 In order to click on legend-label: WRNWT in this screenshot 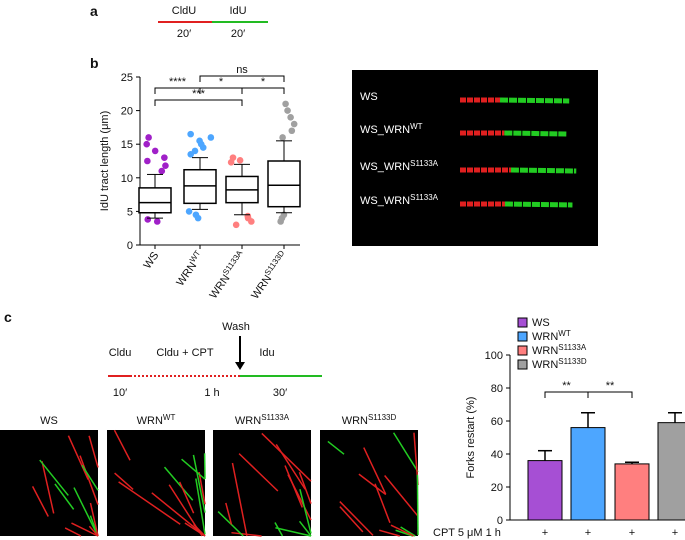, I will do `click(551, 336)`.